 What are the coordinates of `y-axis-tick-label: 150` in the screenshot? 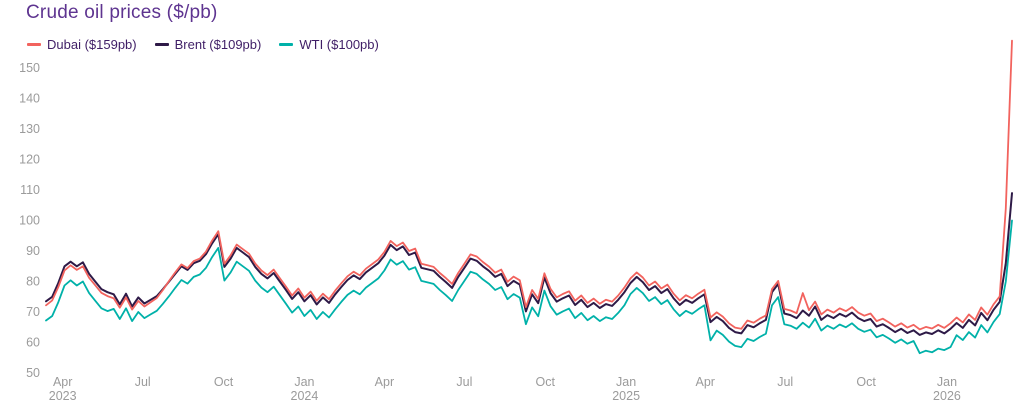 It's located at (29, 68).